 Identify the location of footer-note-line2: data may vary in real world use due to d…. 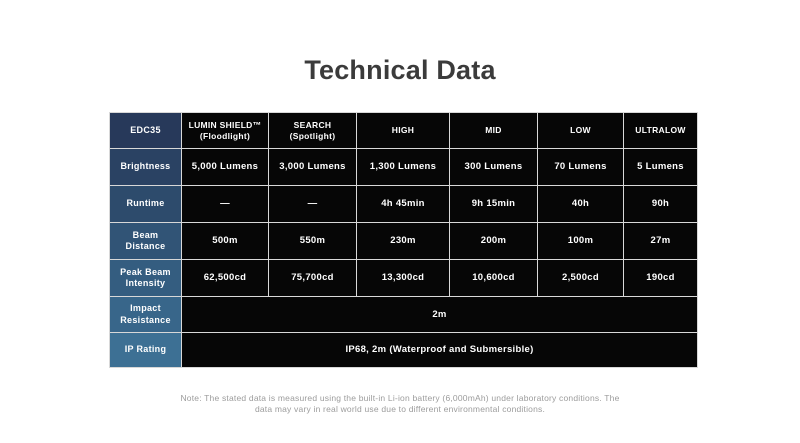
(400, 409).